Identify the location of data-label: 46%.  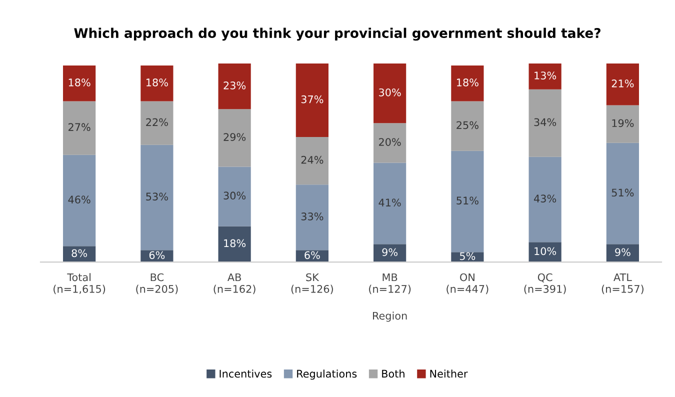
(79, 200).